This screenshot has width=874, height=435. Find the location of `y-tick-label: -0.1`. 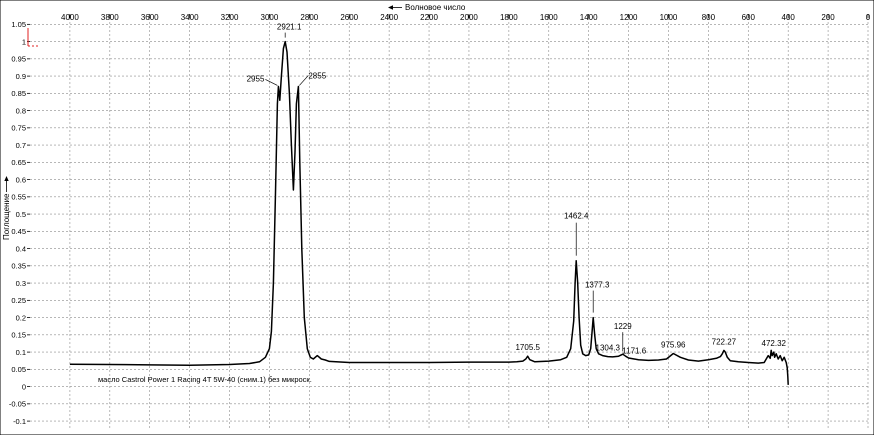

y-tick-label: -0.1 is located at coordinates (19, 421).